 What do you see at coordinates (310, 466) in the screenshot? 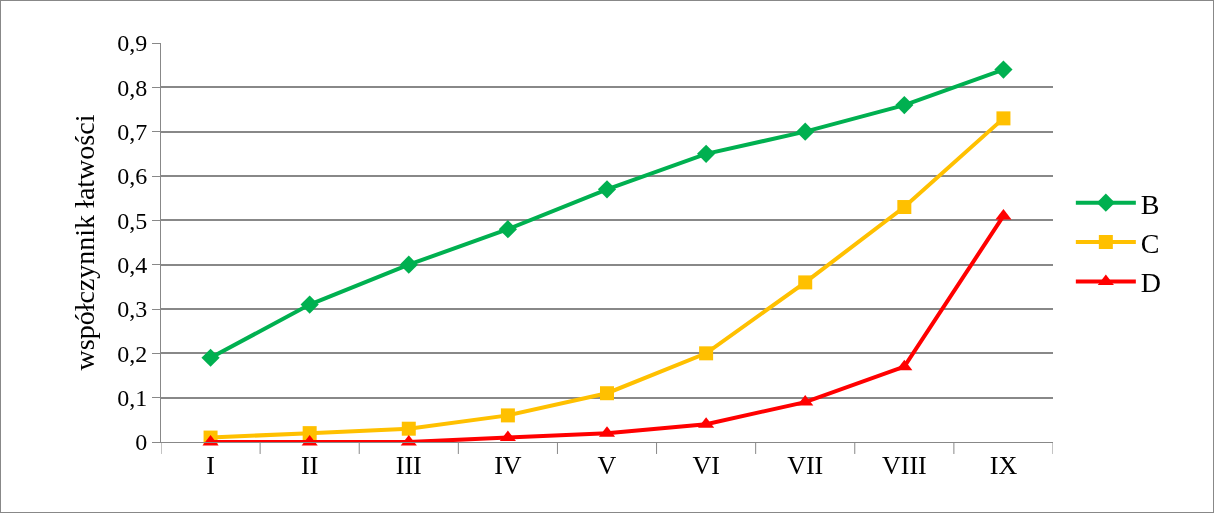
I see `x-tick-label: II` at bounding box center [310, 466].